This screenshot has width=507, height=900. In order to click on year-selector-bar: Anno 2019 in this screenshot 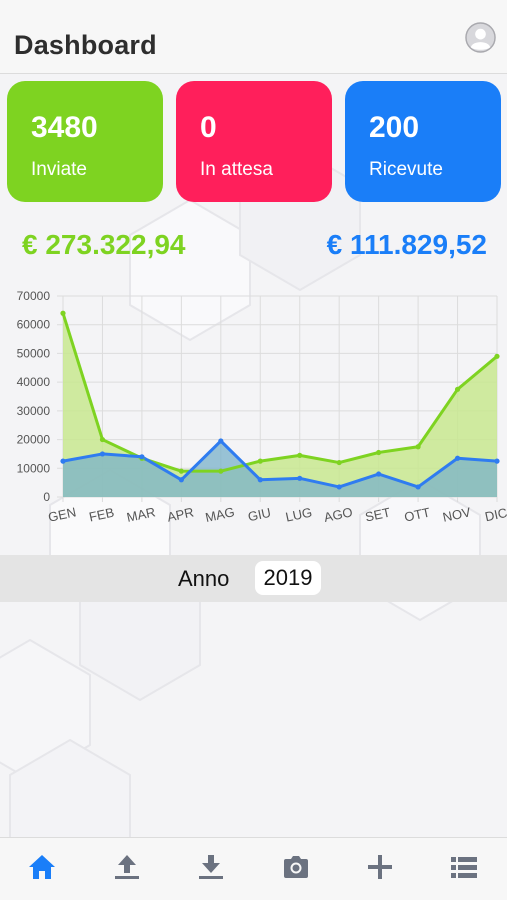, I will do `click(253, 578)`.